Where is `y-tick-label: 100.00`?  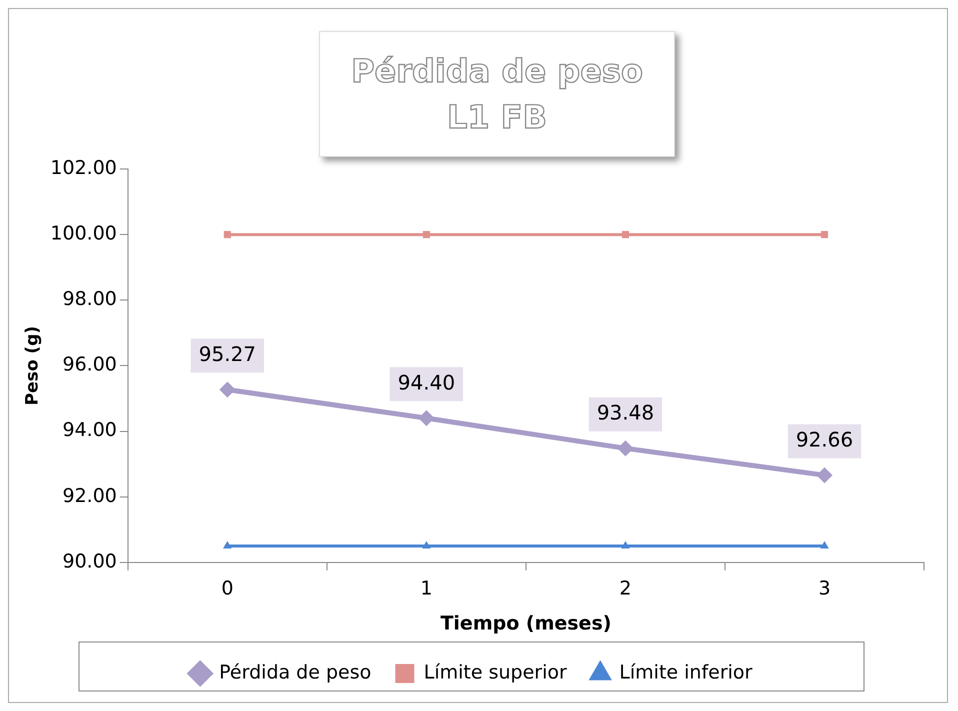 y-tick-label: 100.00 is located at coordinates (83, 233).